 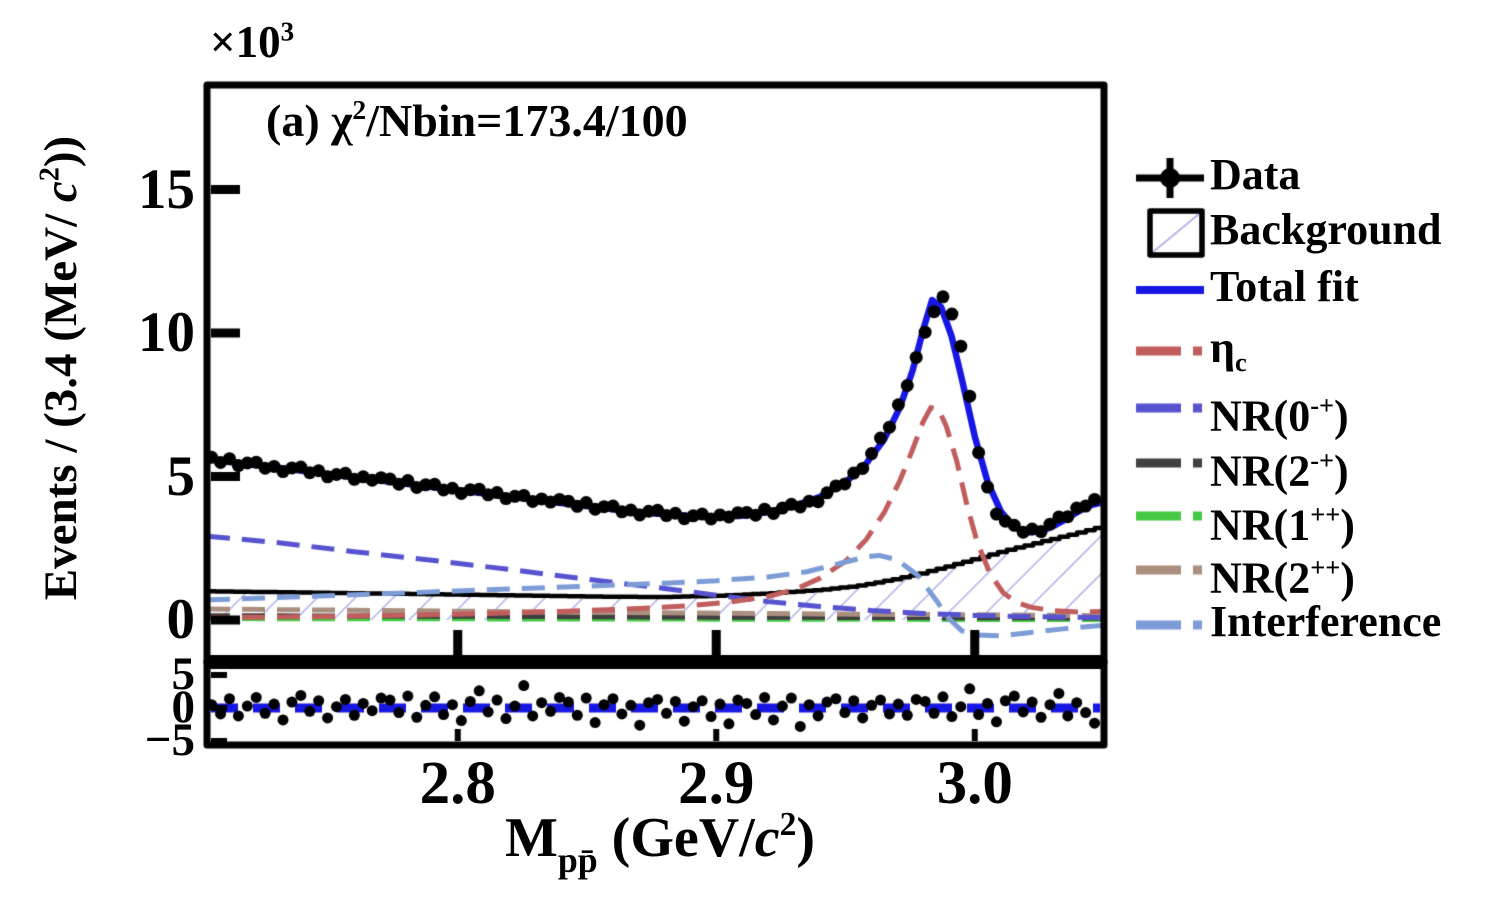 I want to click on x-tick-label: 3.0, so click(x=974, y=783).